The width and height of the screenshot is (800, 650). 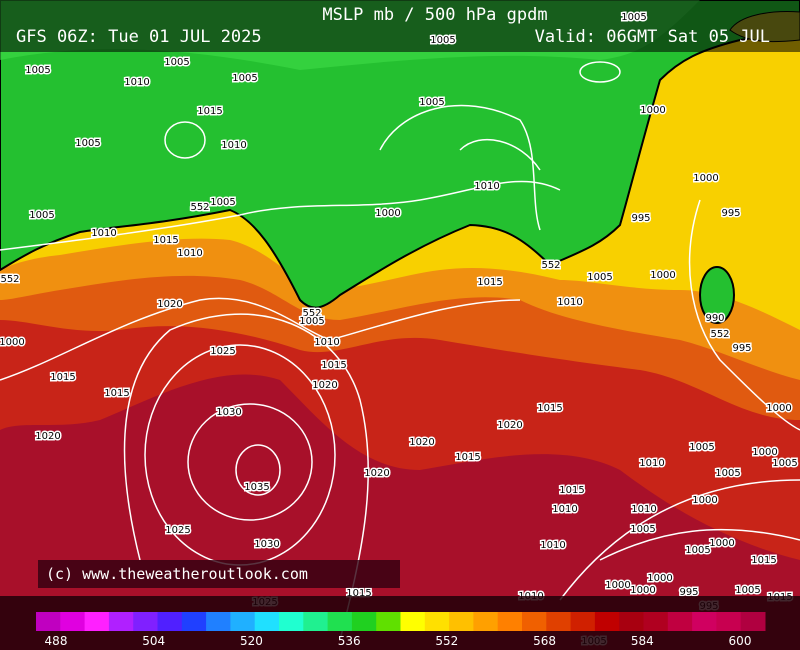 I want to click on run-label: GFS 06Z: Tue 01 JUL 2025, so click(x=139, y=37).